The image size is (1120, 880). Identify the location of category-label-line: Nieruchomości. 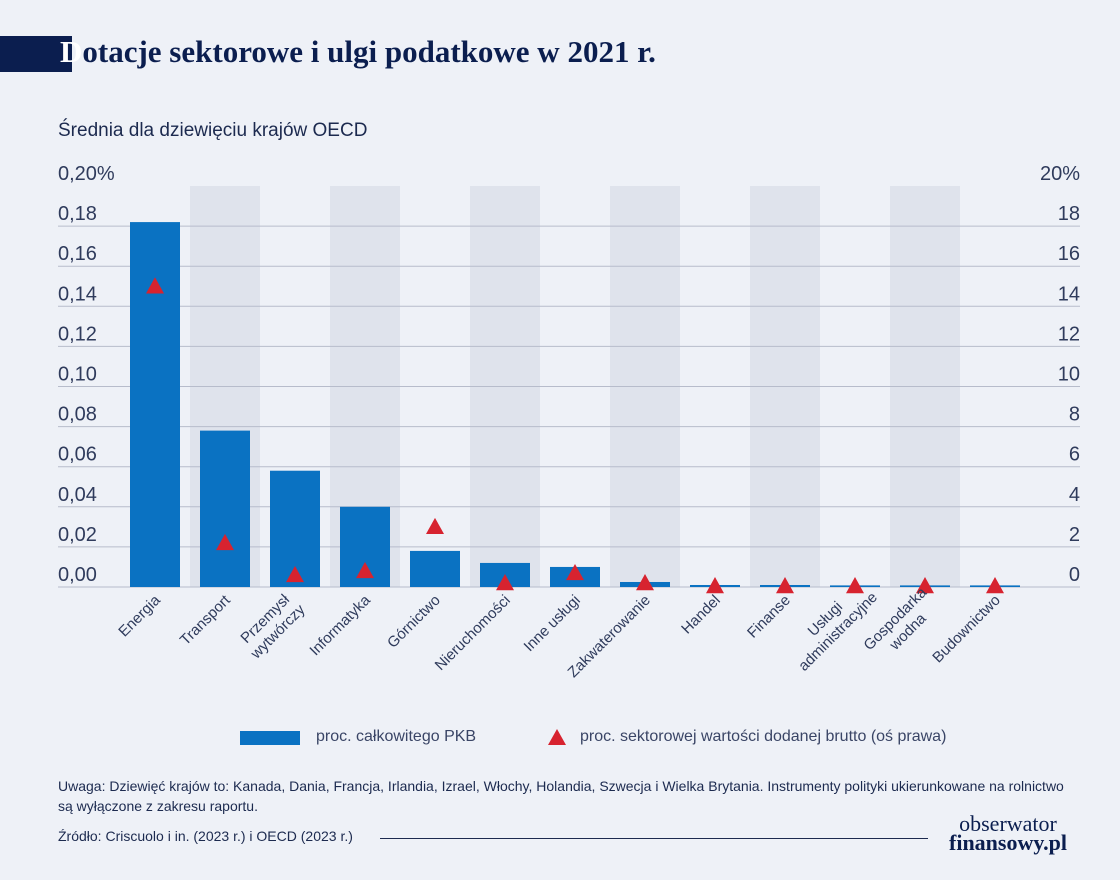
(473, 633).